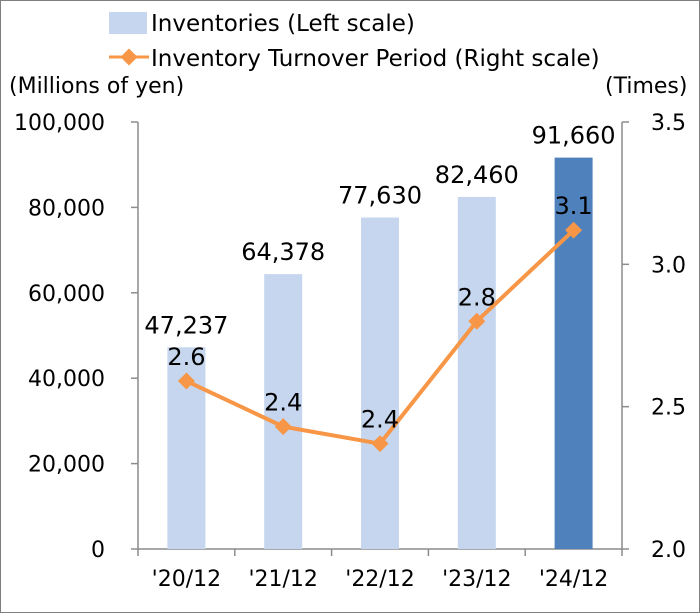 The width and height of the screenshot is (700, 614). I want to click on right-tick-label: 2.0, so click(668, 550).